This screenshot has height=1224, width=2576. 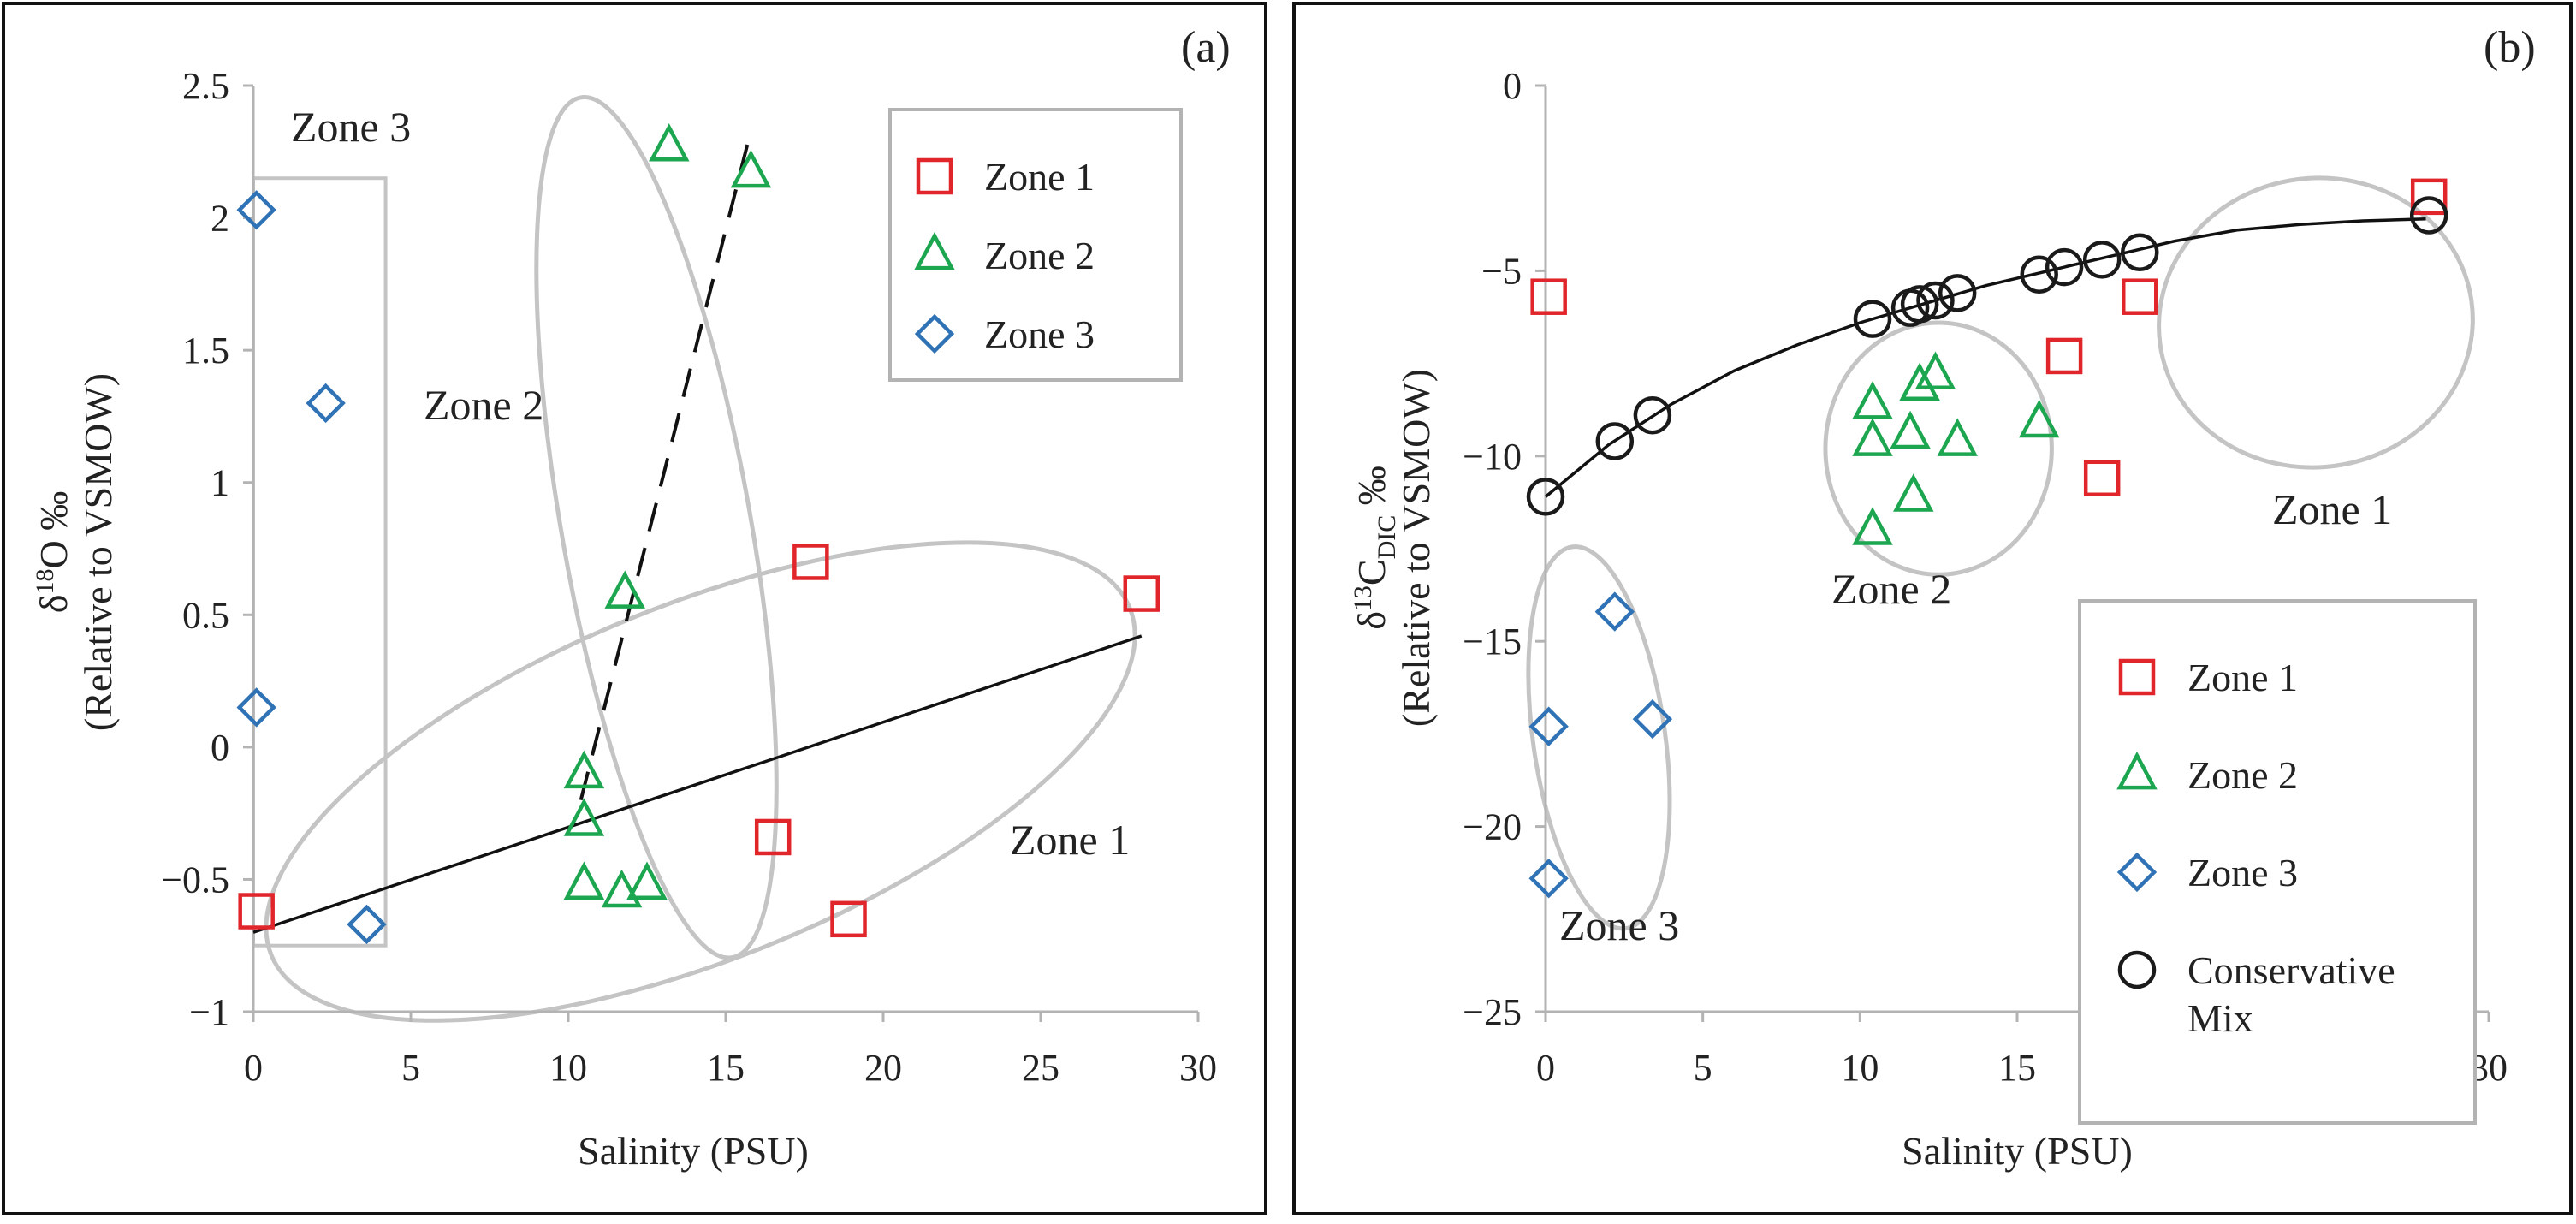 What do you see at coordinates (1985, 358) in the screenshot?
I see `panel-b-lines` at bounding box center [1985, 358].